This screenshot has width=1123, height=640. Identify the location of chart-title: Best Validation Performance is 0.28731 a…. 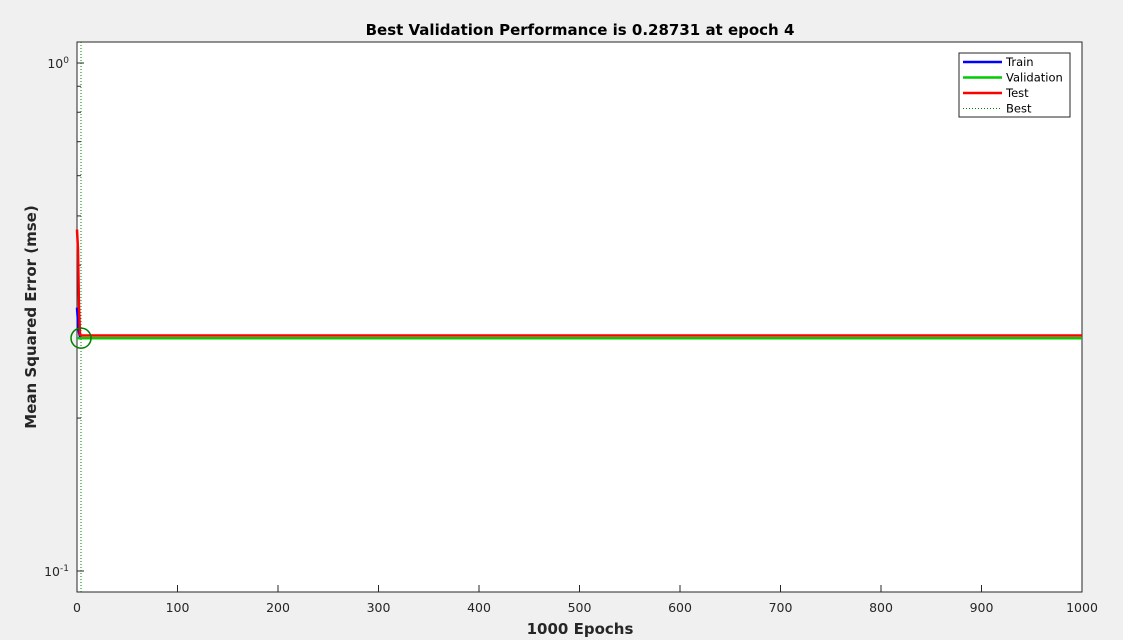
(580, 30).